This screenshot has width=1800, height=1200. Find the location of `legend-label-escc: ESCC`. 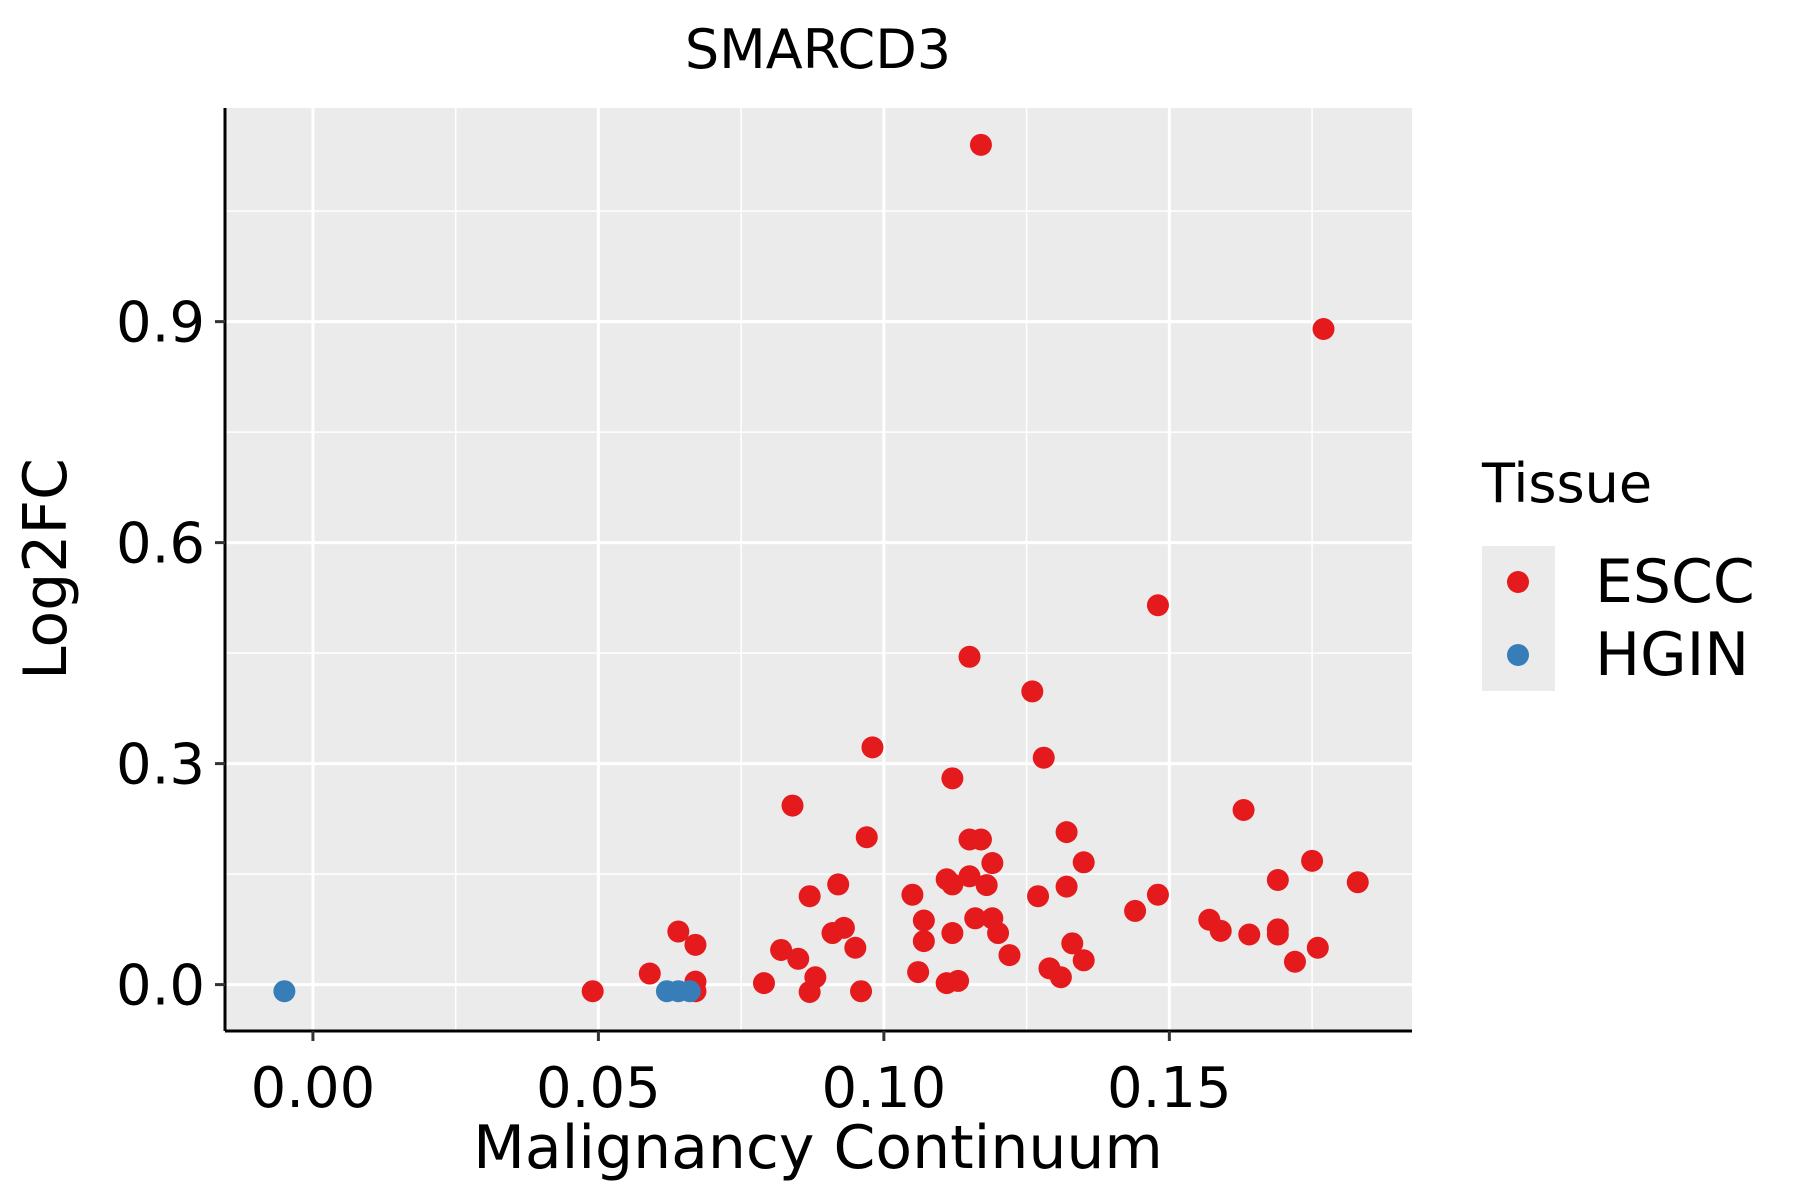

legend-label-escc: ESCC is located at coordinates (1675, 582).